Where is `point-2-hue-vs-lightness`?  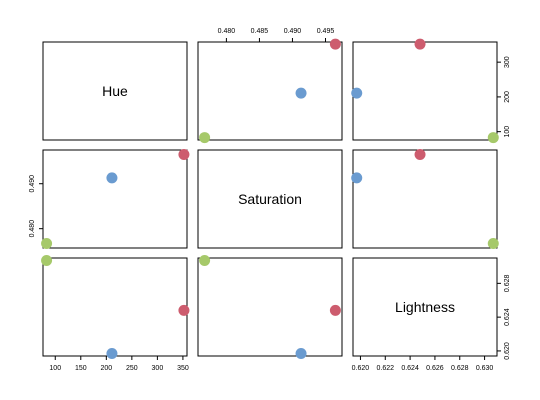 point-2-hue-vs-lightness is located at coordinates (493, 138).